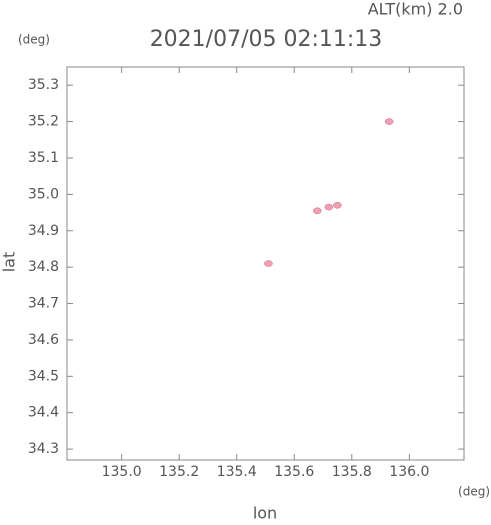 The width and height of the screenshot is (491, 525). What do you see at coordinates (352, 472) in the screenshot?
I see `x-tick-label: 135.8` at bounding box center [352, 472].